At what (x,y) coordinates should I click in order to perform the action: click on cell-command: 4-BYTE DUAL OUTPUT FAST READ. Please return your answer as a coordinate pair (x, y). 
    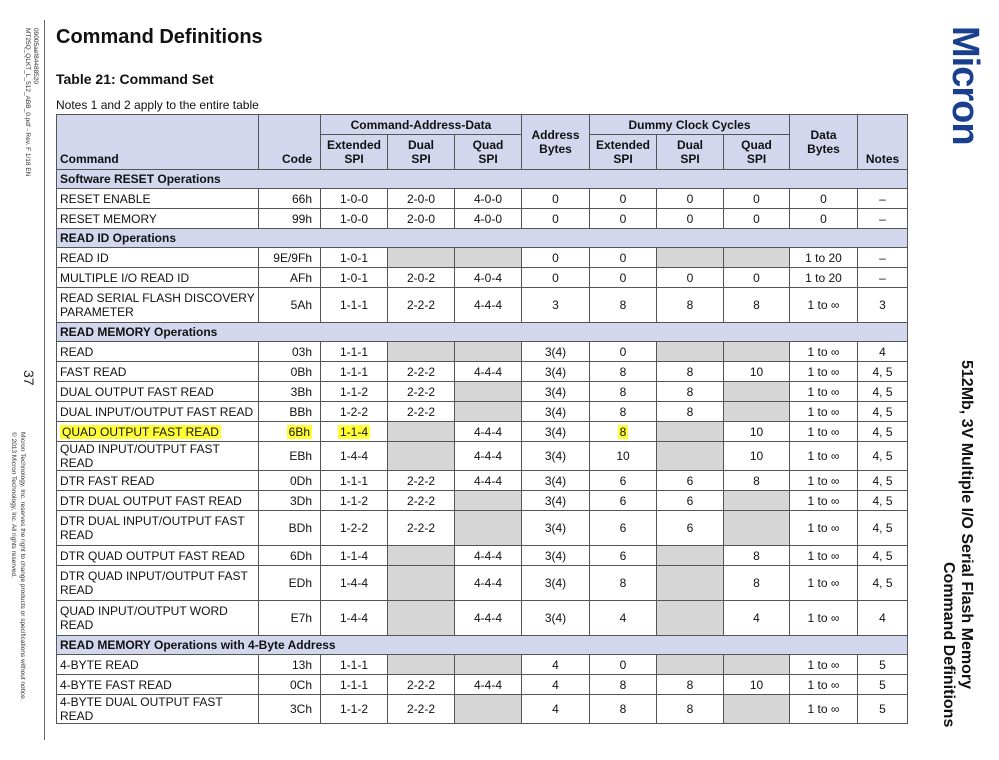
    Looking at the image, I should click on (157, 709).